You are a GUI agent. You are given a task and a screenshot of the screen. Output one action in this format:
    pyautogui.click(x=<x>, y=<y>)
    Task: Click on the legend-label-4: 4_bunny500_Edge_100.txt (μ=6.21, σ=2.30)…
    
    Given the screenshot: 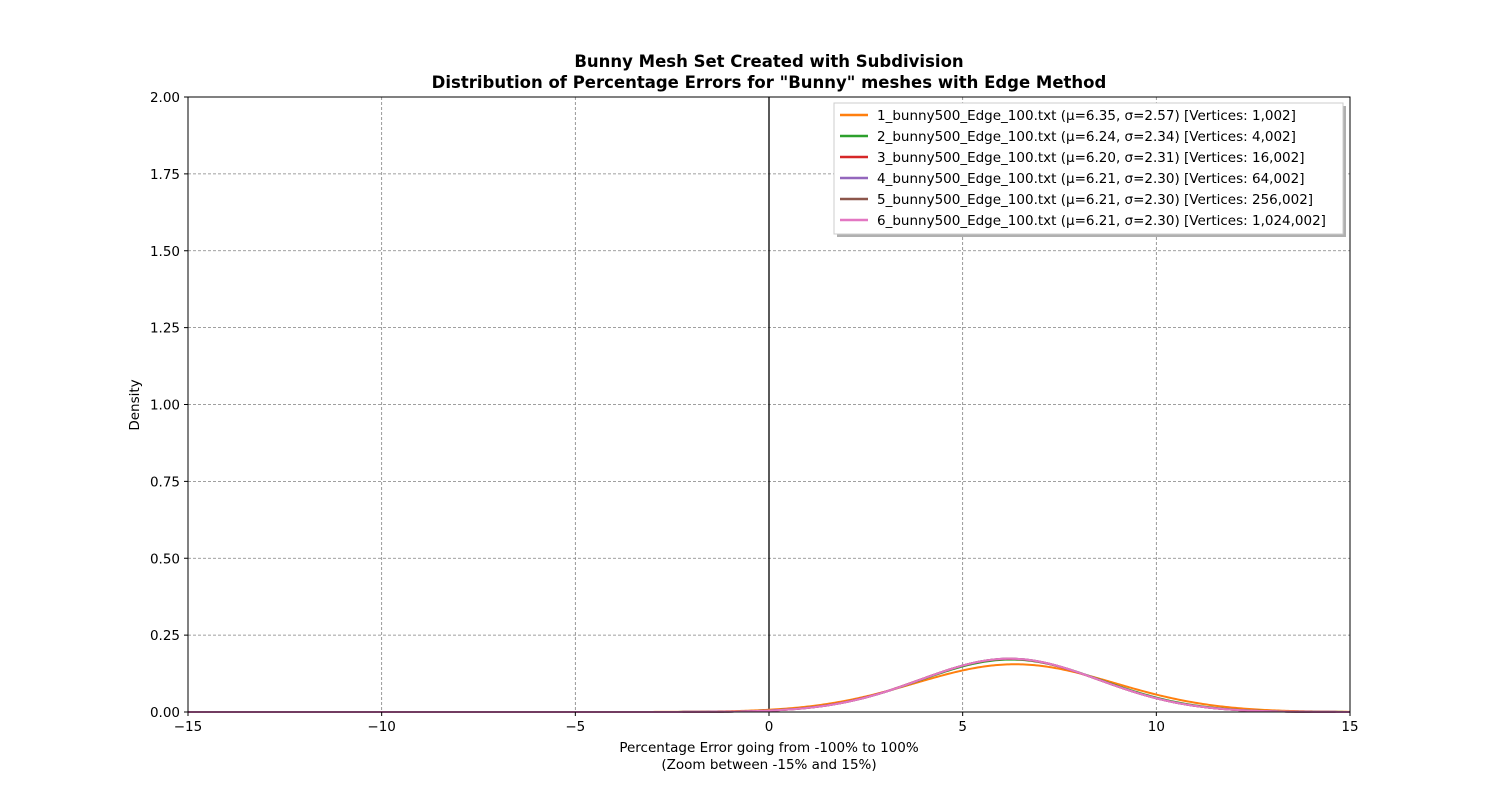 What is the action you would take?
    pyautogui.click(x=1091, y=179)
    